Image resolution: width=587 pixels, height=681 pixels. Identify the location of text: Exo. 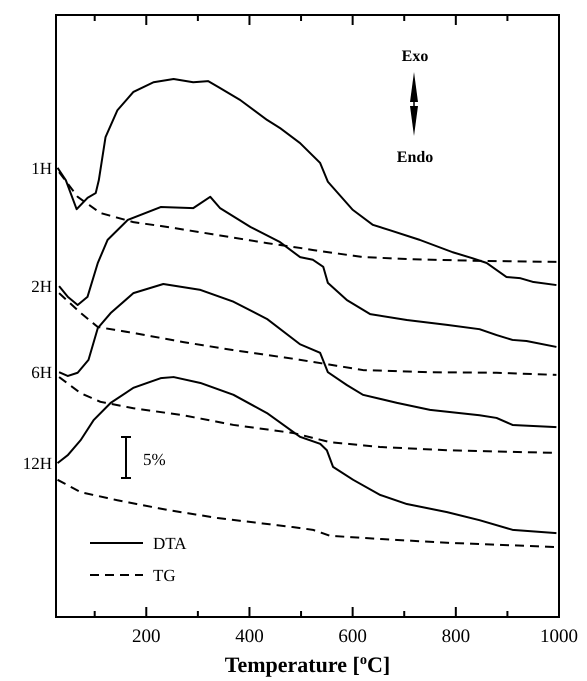
(415, 56).